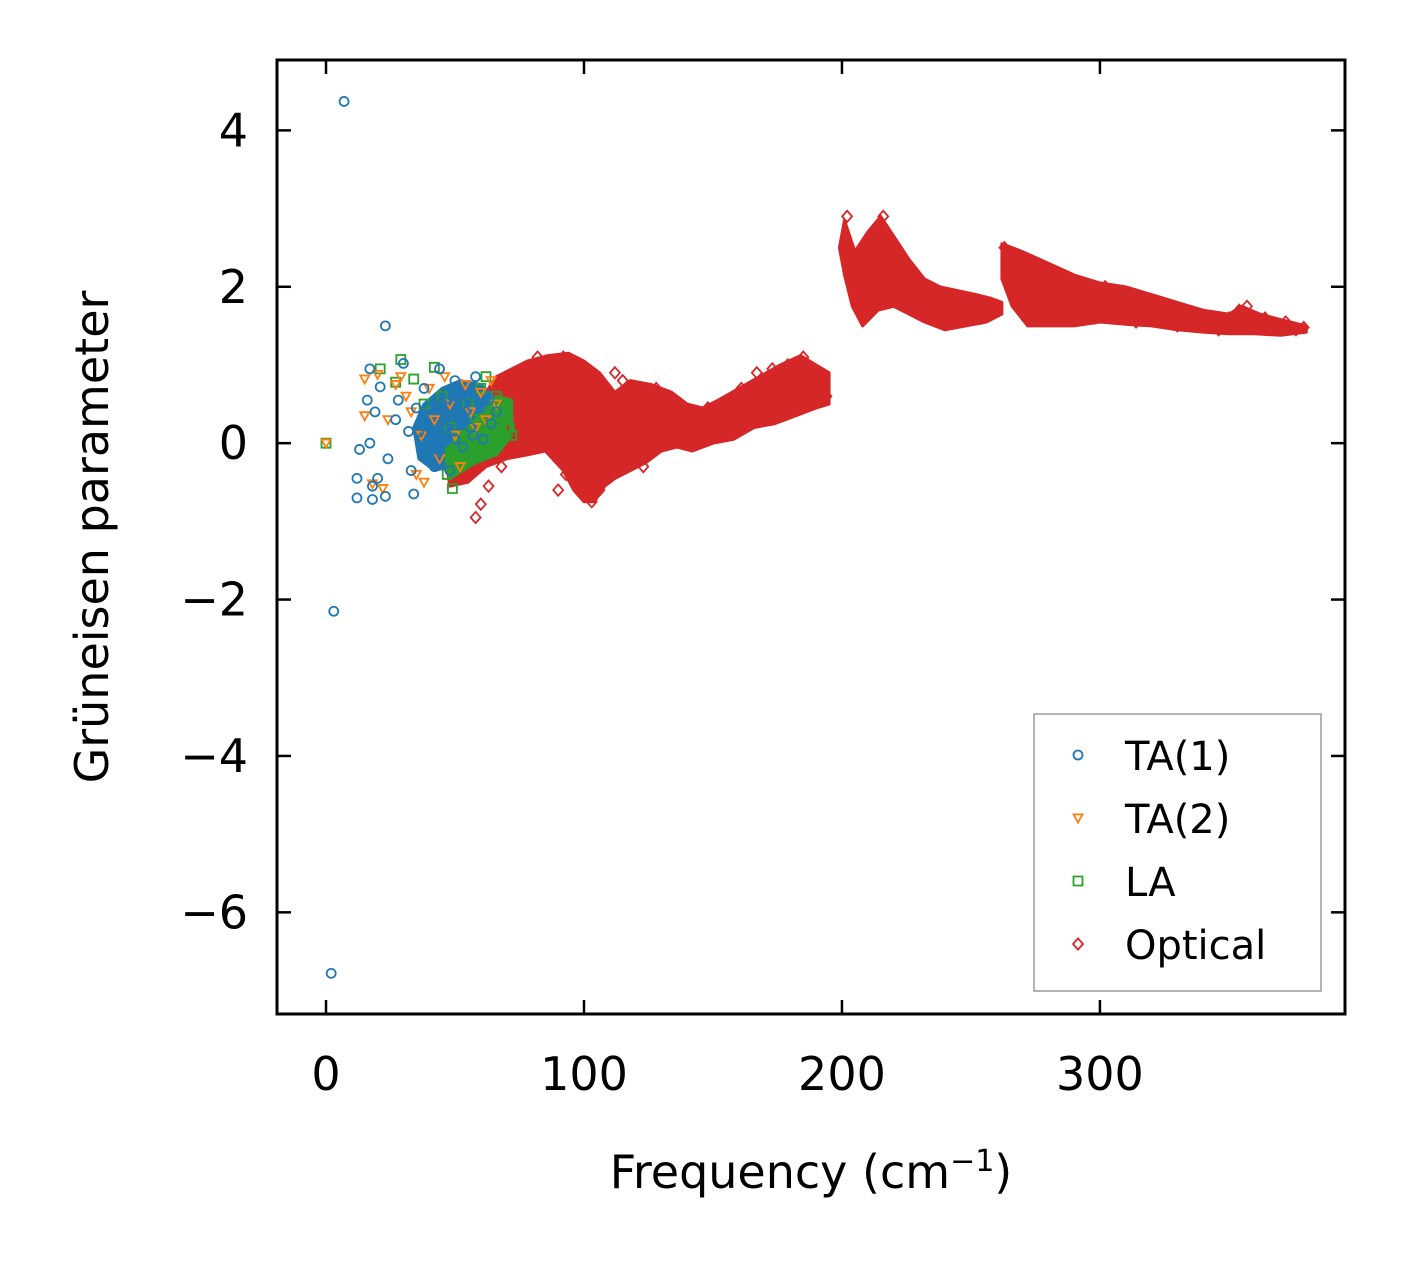  What do you see at coordinates (1078, 944) in the screenshot?
I see `legend-marker-optical` at bounding box center [1078, 944].